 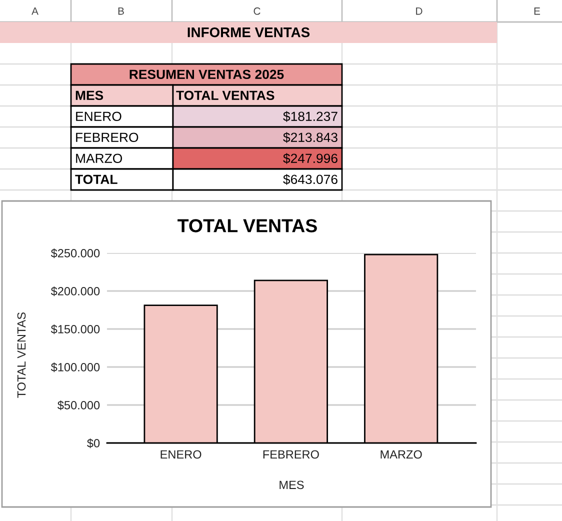 I want to click on x-axis-title: MES, so click(x=292, y=485).